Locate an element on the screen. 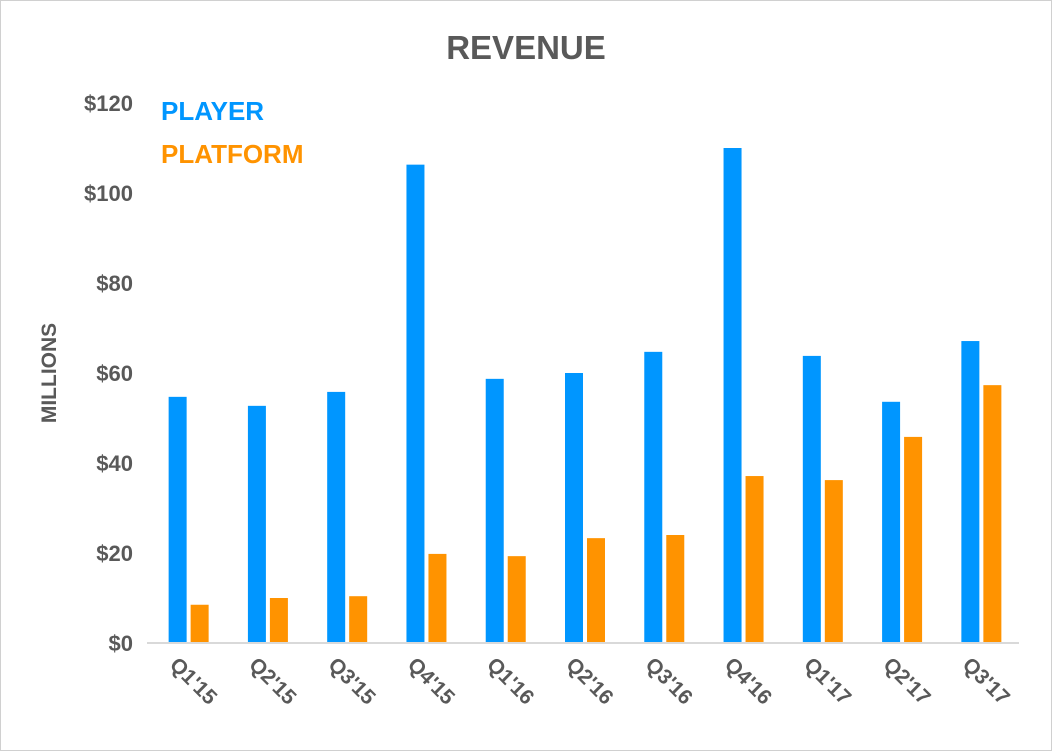 This screenshot has width=1052, height=755. legend-platform: PLATFORM is located at coordinates (232, 154).